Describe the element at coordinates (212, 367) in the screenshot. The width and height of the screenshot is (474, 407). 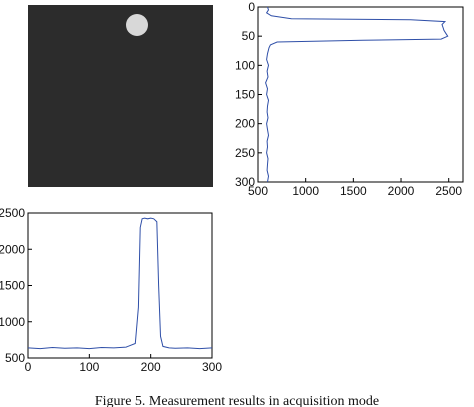
I see `x-tick-label: 300` at that location.